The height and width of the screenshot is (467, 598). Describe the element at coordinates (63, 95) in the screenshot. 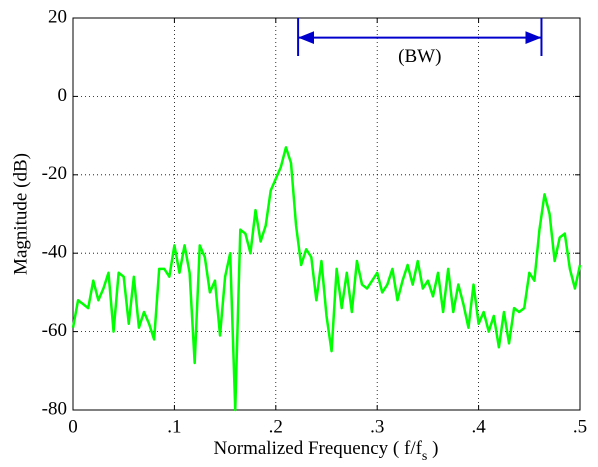

I see `y-tick-label: 0` at that location.